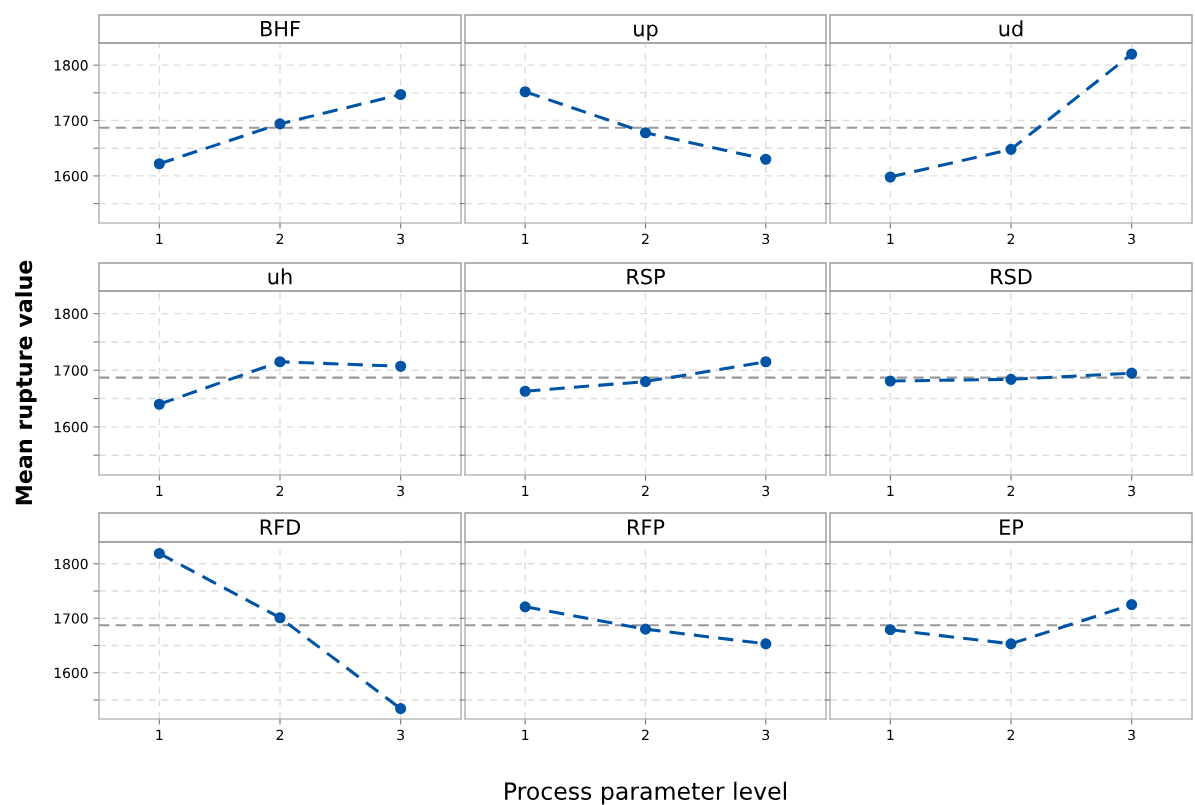  What do you see at coordinates (26, 382) in the screenshot?
I see `y-axis-title: Mean rupture value` at bounding box center [26, 382].